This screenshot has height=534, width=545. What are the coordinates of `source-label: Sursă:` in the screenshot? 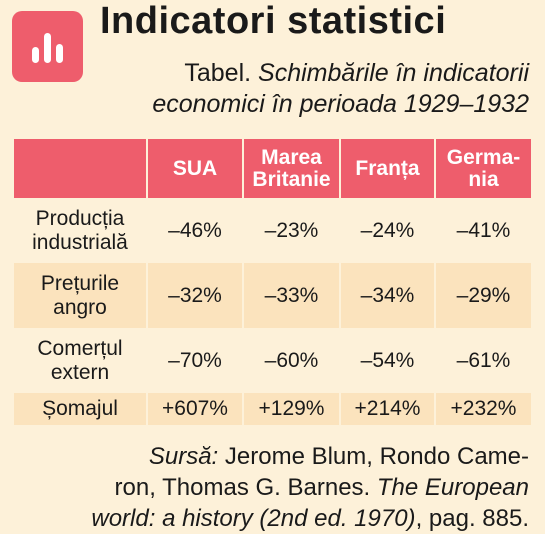 It's located at (183, 456).